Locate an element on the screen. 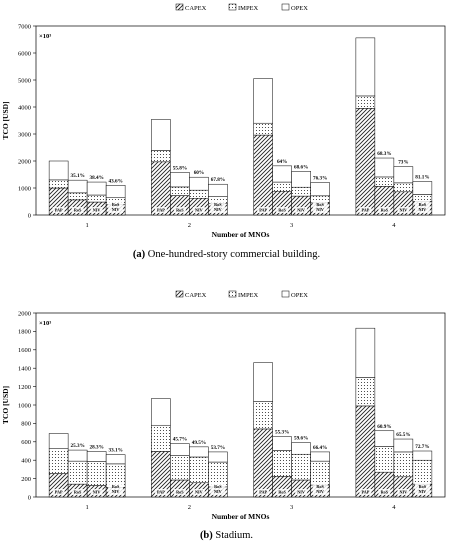 This screenshot has height=550, width=453. percent-label: 55.3% is located at coordinates (282, 433).